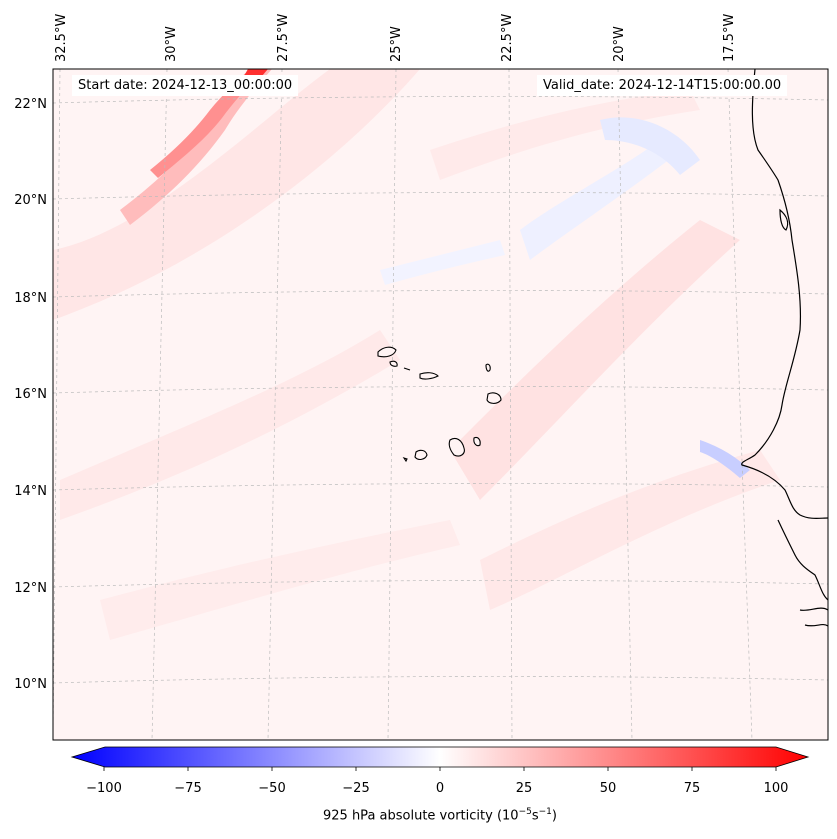 Image resolution: width=837 pixels, height=839 pixels. What do you see at coordinates (619, 44) in the screenshot?
I see `lon-label: 20°W` at bounding box center [619, 44].